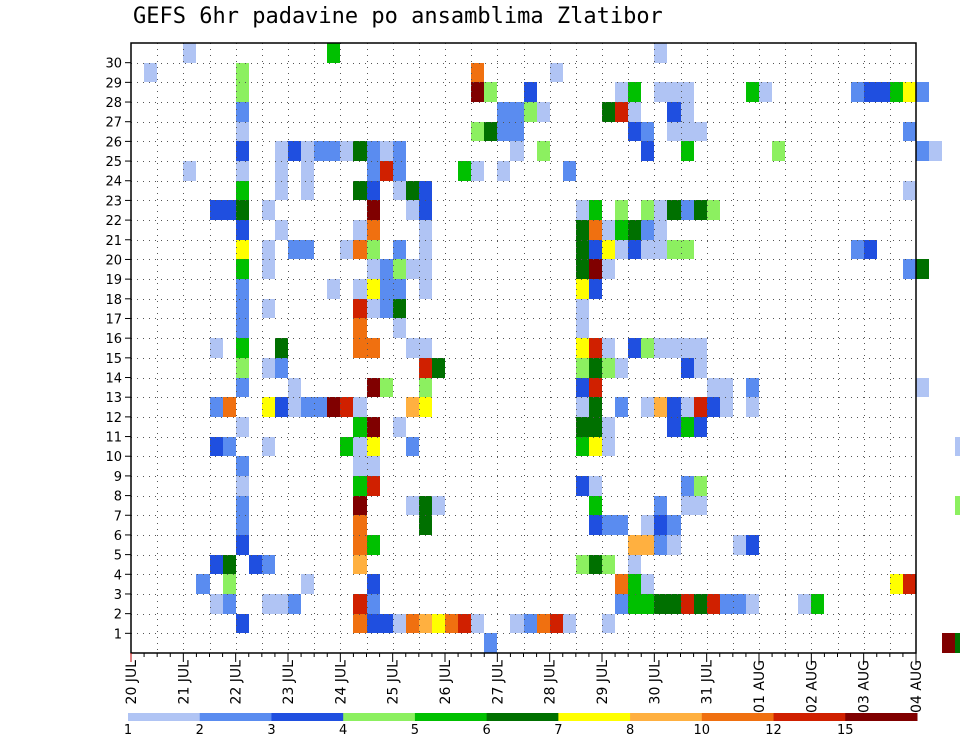  I want to click on y-tick-label: 30, so click(113, 64).